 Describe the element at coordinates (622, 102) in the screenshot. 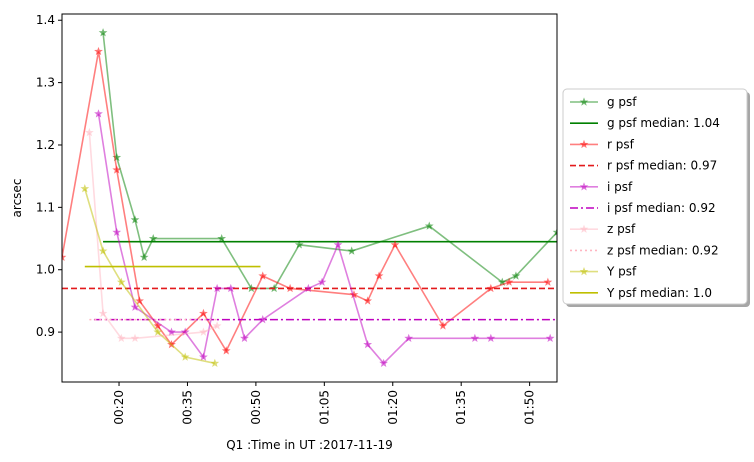

I see `legend-label: g psf` at that location.